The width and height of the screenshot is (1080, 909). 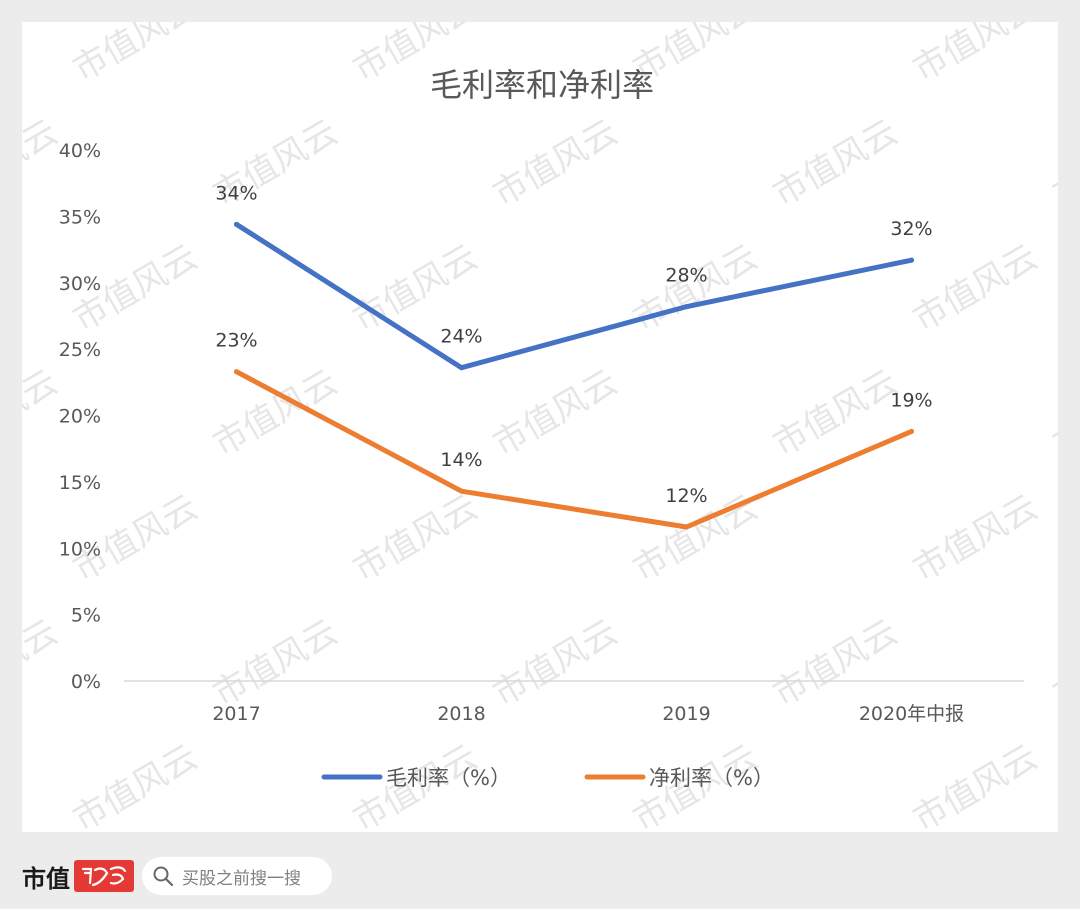 I want to click on data-label: 12%, so click(x=686, y=496).